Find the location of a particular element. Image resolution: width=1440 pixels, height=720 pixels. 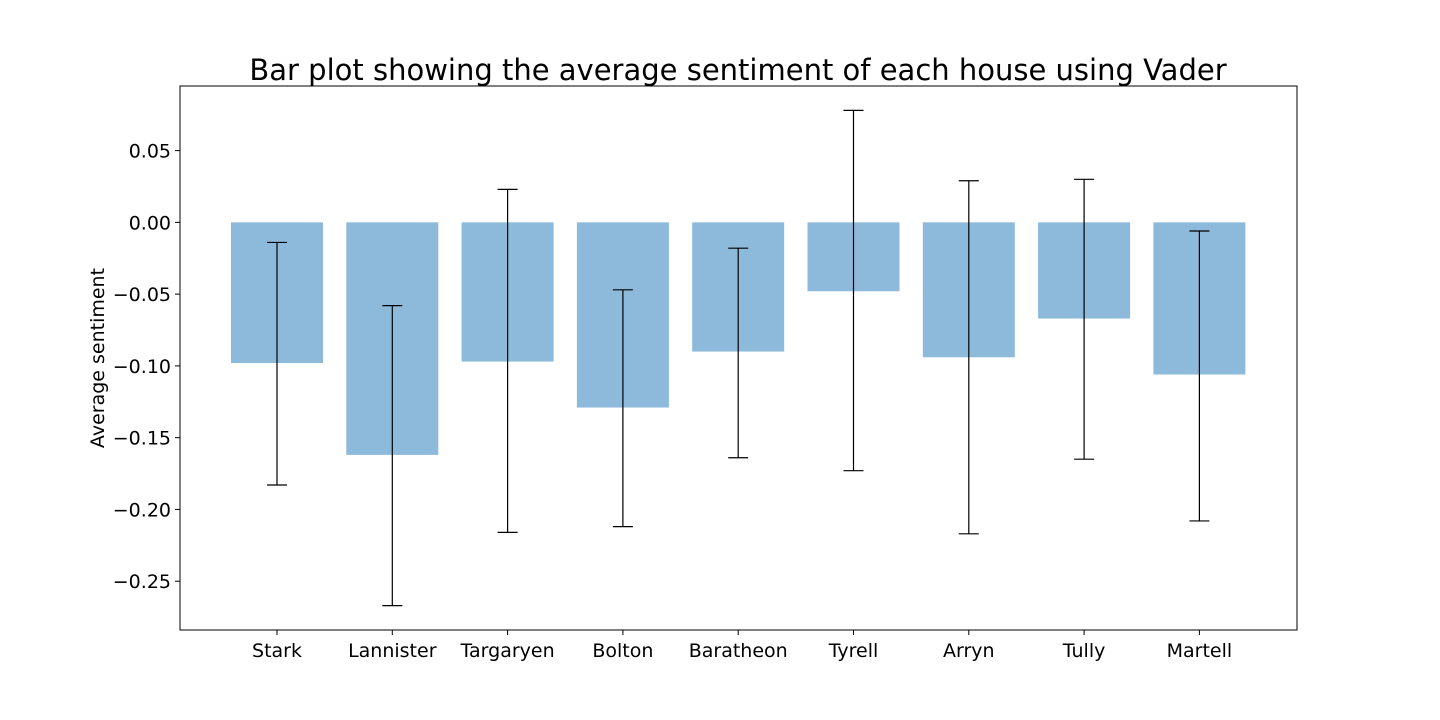

x-tick-label-baratheon: Baratheon is located at coordinates (738, 651).